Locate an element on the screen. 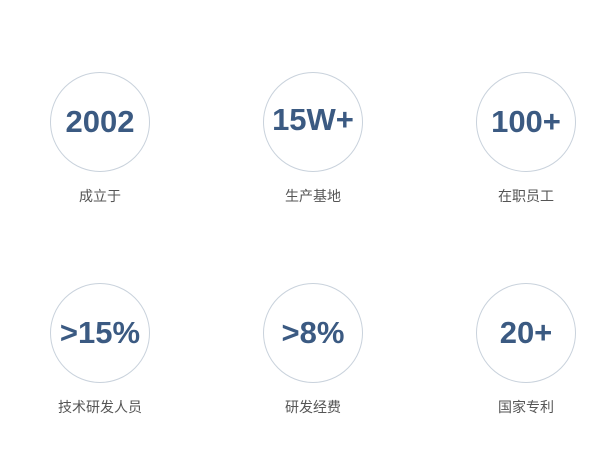 This screenshot has width=616, height=458. stat-item: 20+ 国家专利 is located at coordinates (526, 350).